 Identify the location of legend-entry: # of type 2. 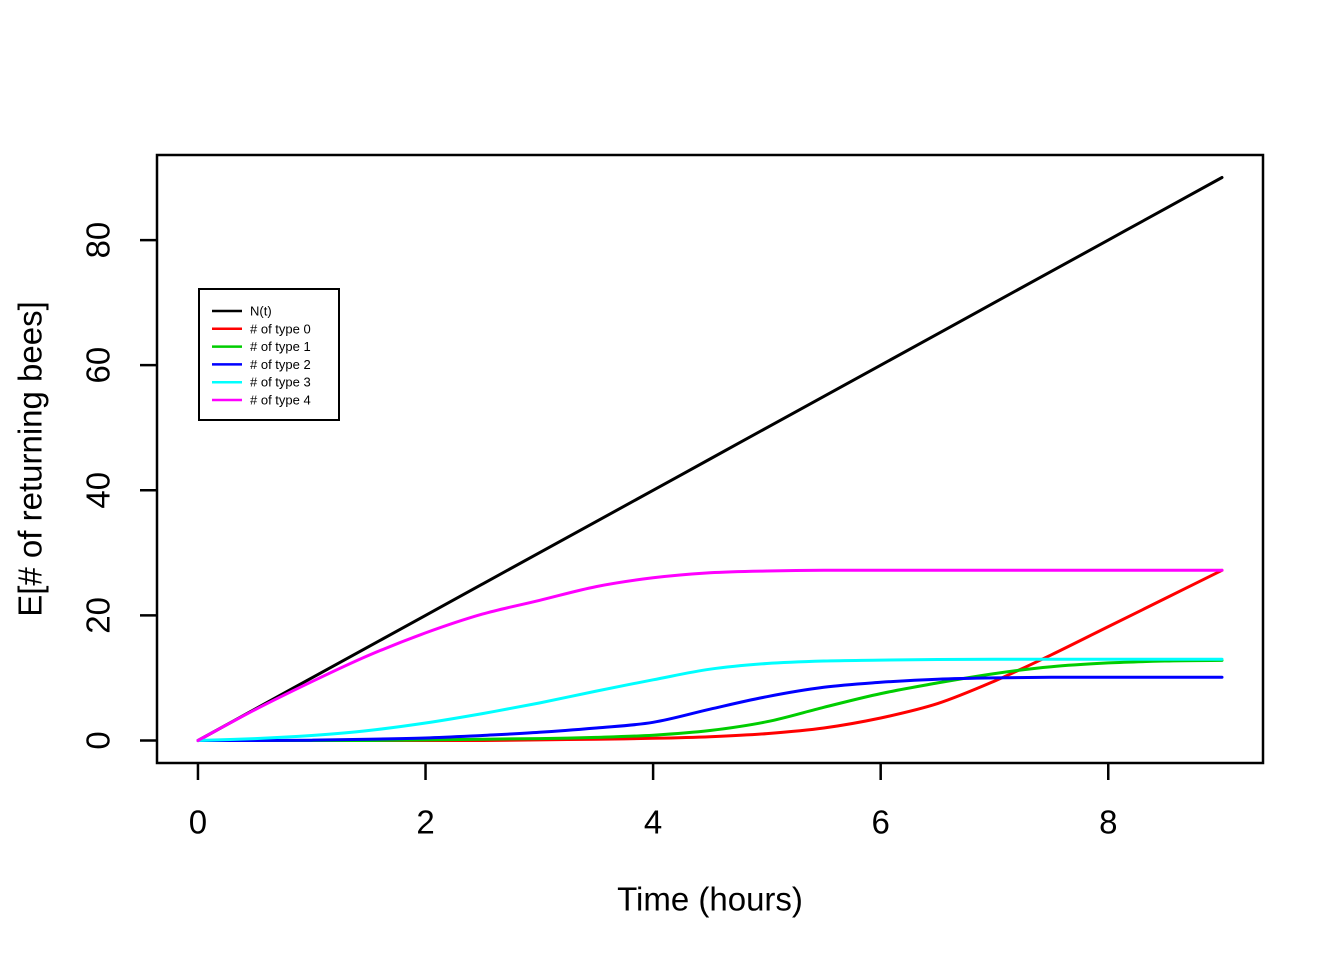
(261, 364).